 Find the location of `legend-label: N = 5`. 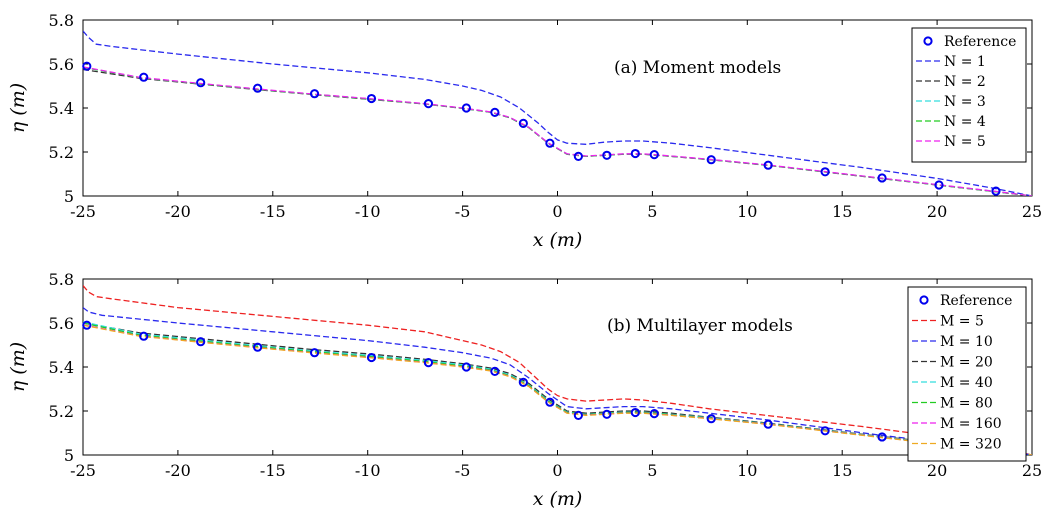

legend-label: N = 5 is located at coordinates (965, 142).